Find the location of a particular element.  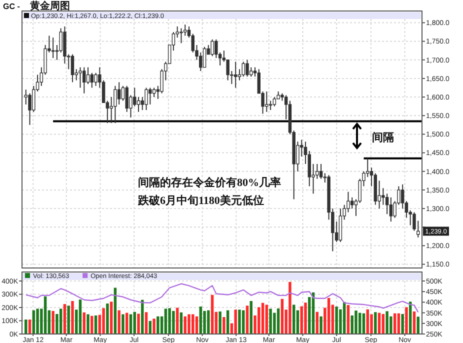

line-series is located at coordinates (222, 298).